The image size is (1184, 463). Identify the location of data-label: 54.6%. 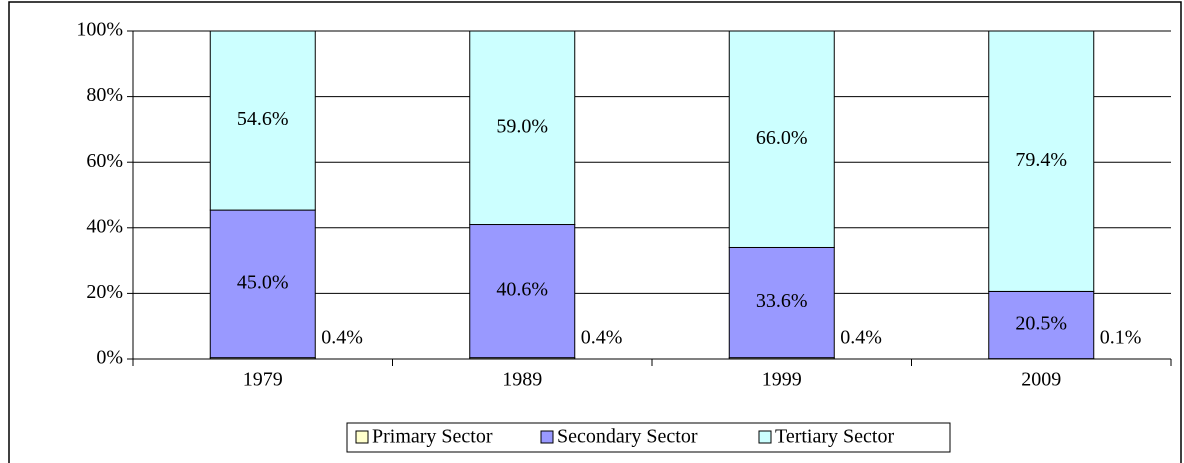
(263, 119).